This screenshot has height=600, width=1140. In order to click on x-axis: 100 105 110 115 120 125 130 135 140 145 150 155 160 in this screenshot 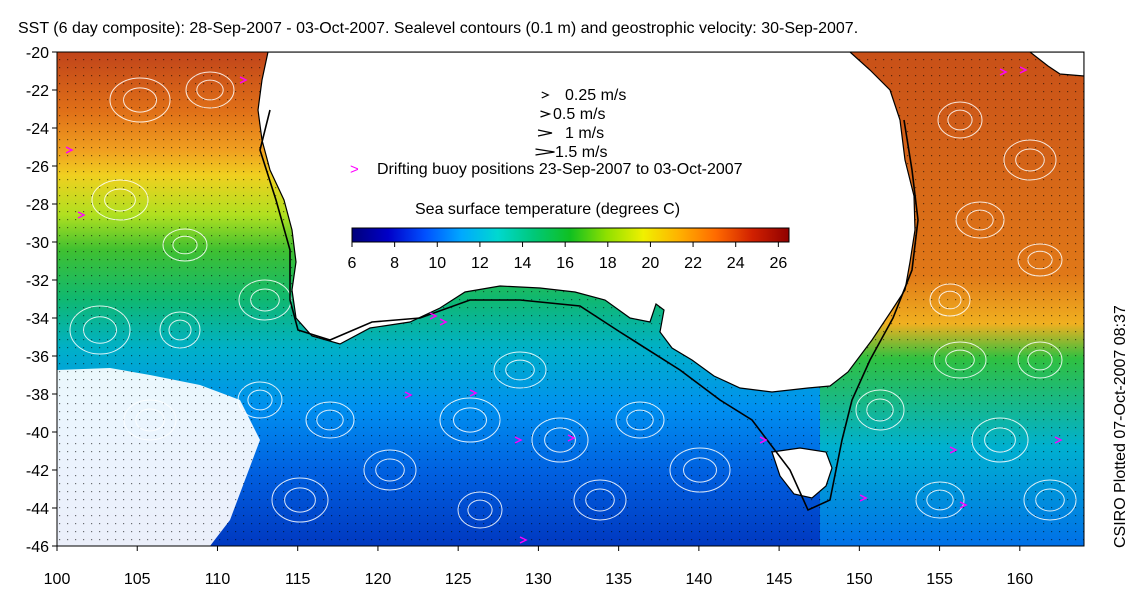, I will do `click(538, 567)`.